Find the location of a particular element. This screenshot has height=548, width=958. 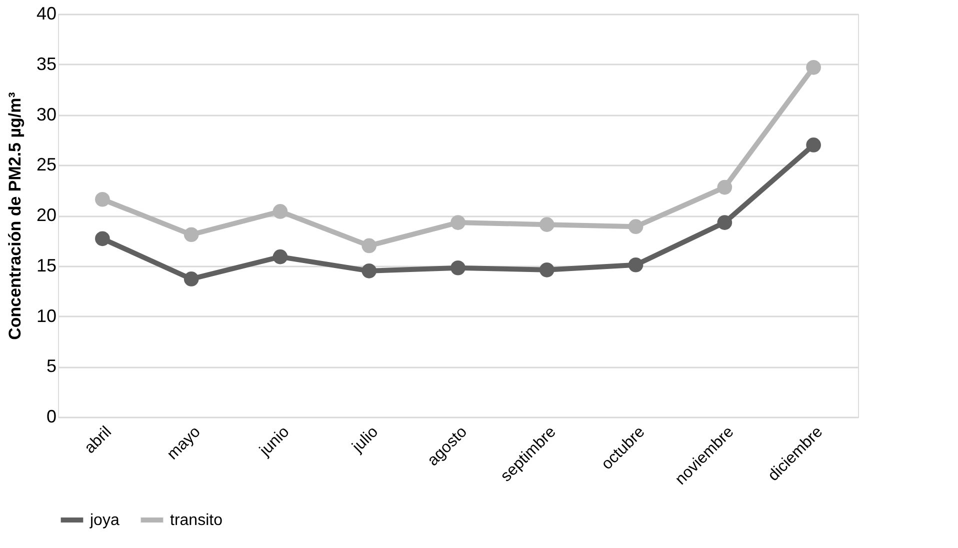

y-tick-label: 15 is located at coordinates (46, 265).